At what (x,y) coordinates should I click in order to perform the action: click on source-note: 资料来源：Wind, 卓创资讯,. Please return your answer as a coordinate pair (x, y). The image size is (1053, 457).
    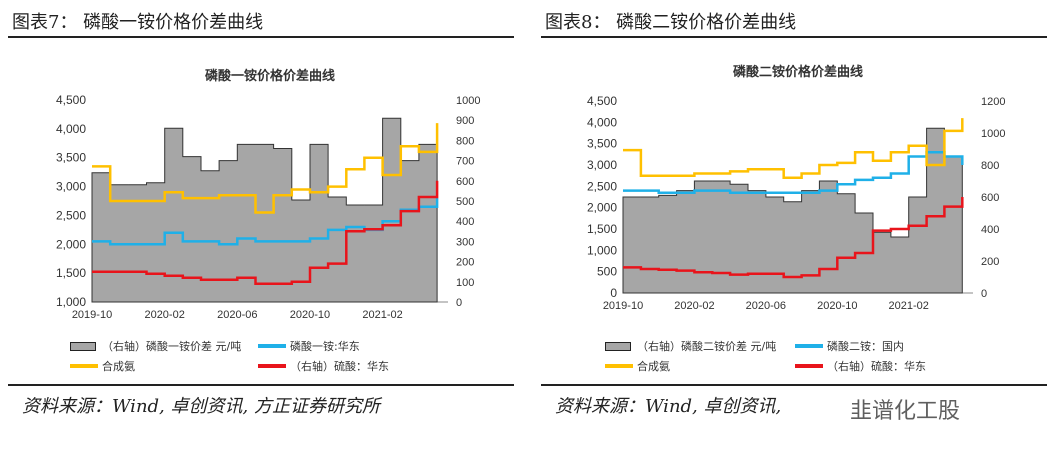
    Looking at the image, I should click on (668, 406).